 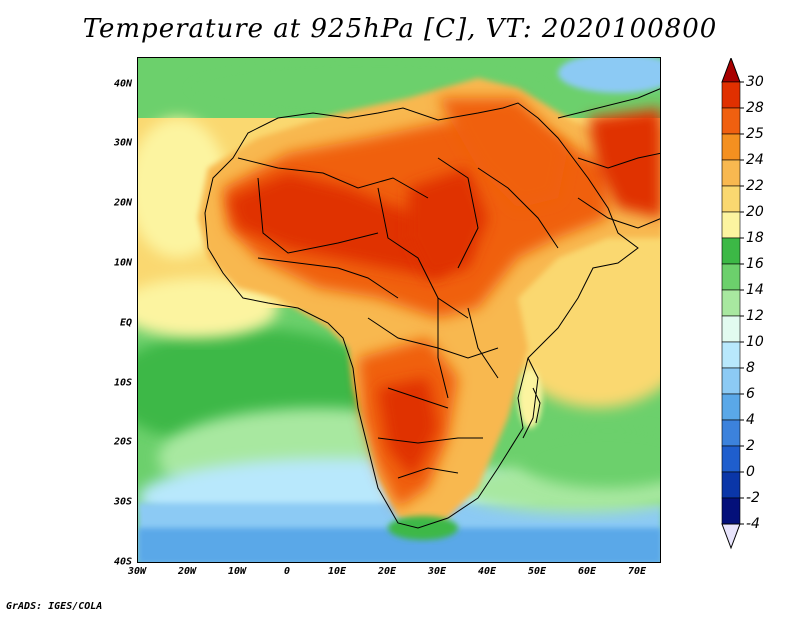 What do you see at coordinates (755, 264) in the screenshot?
I see `colorbar-label: 16` at bounding box center [755, 264].